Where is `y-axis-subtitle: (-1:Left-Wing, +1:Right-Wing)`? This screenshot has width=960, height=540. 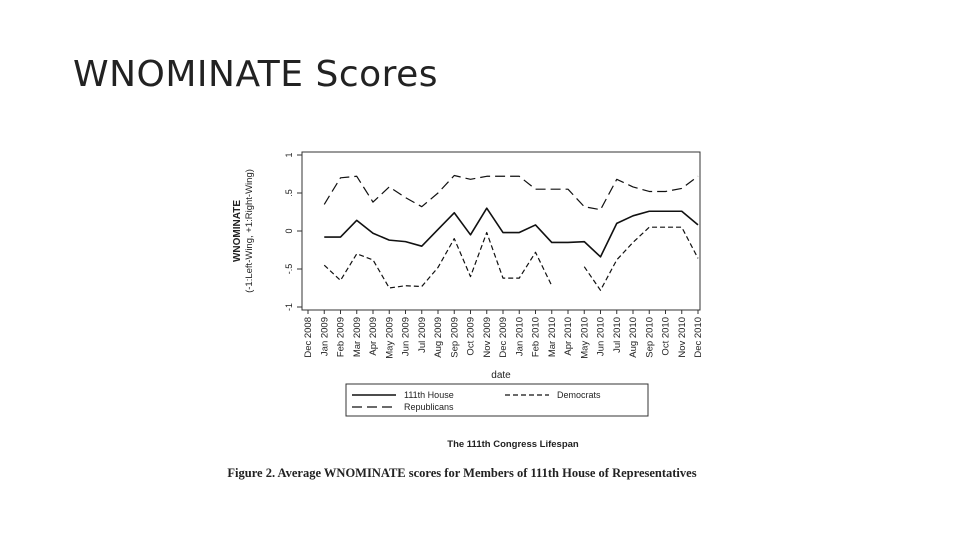
y-axis-subtitle: (-1:Left-Wing, +1:Right-Wing) is located at coordinates (249, 231).